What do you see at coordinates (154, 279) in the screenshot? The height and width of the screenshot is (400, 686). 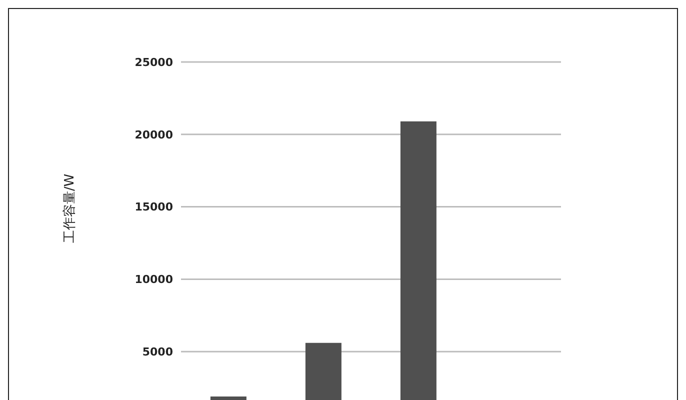 I see `y-tick-label: 10000` at bounding box center [154, 279].